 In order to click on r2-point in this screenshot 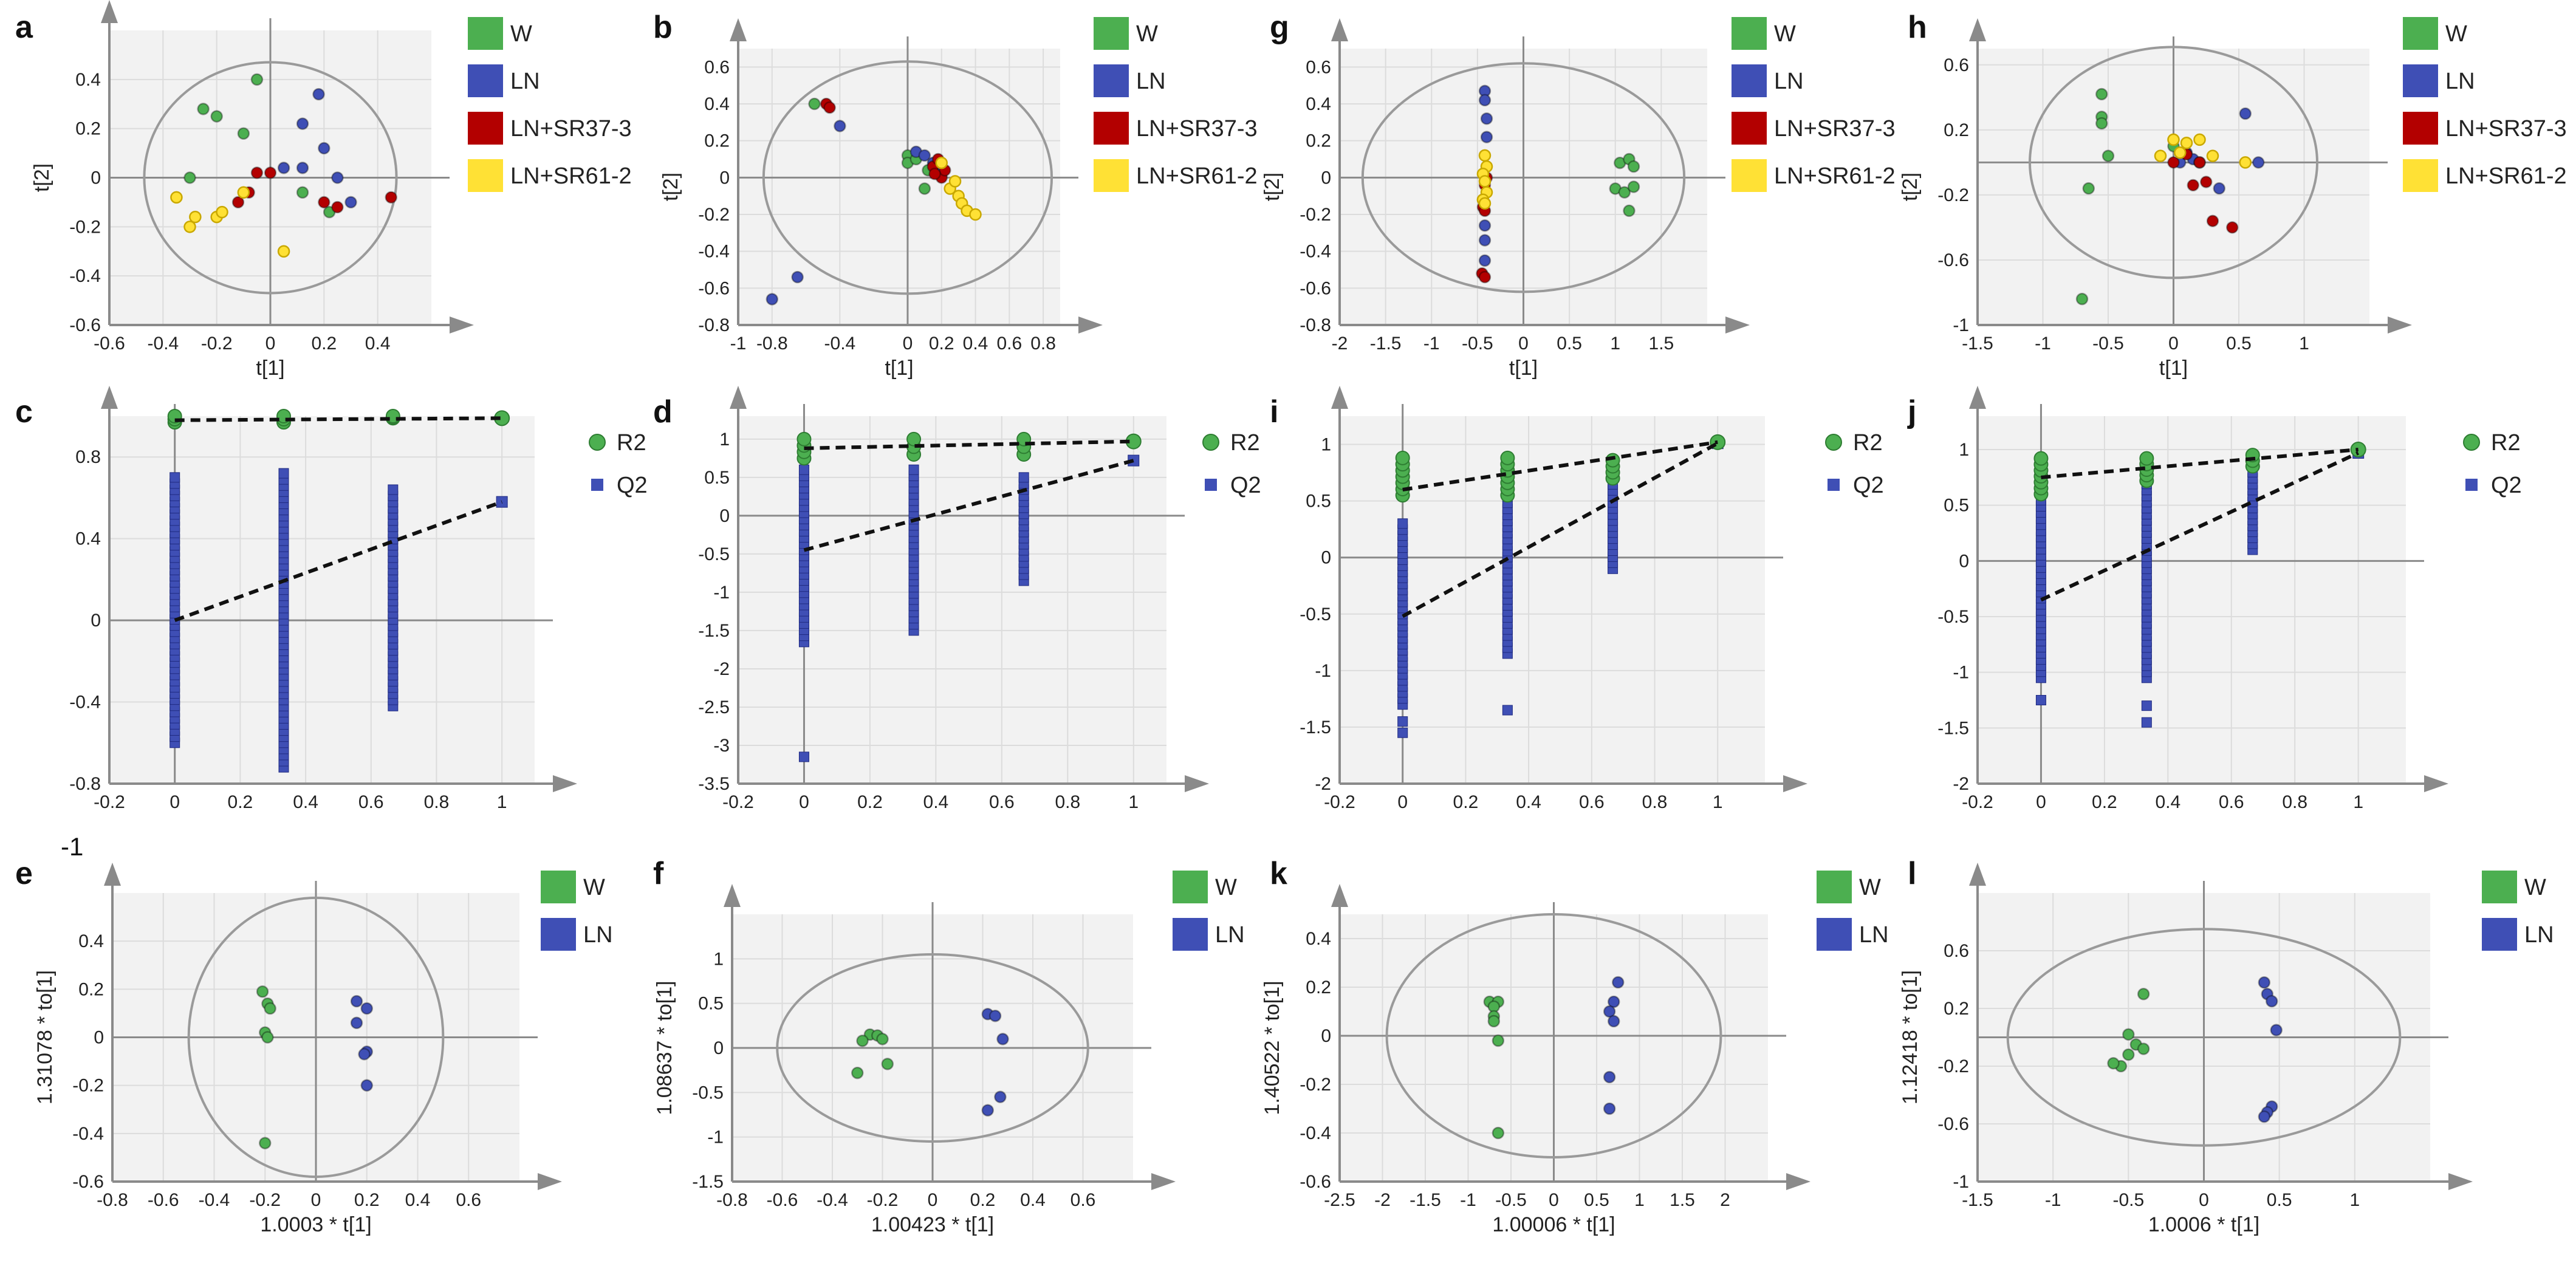, I will do `click(1507, 457)`.